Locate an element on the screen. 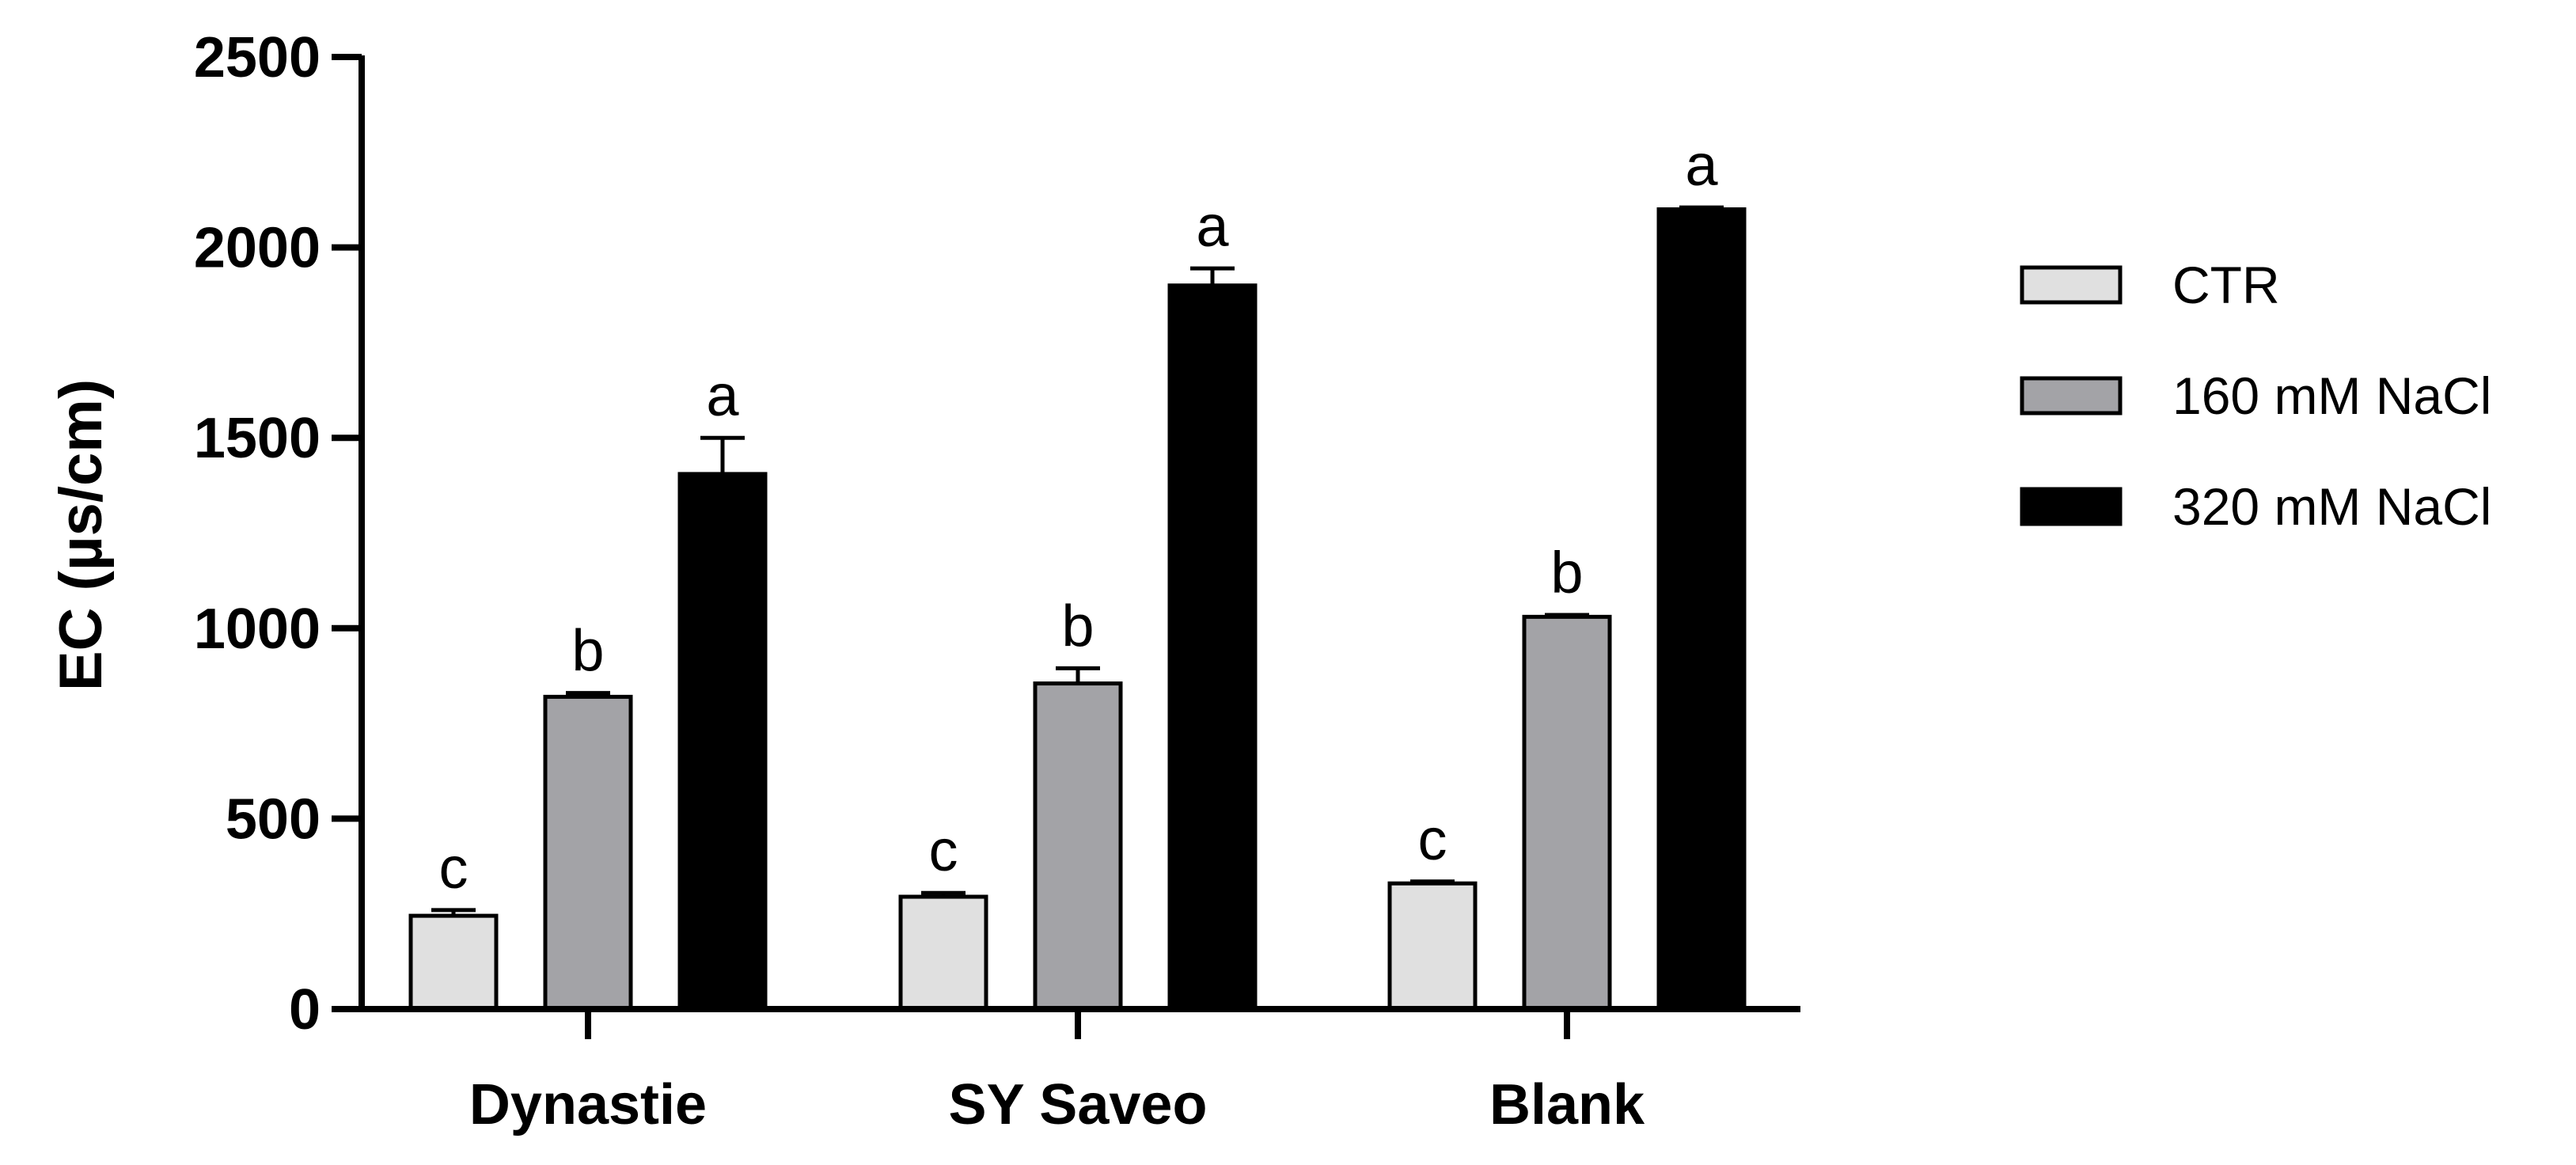  y-tick-label: 1500 is located at coordinates (257, 438).